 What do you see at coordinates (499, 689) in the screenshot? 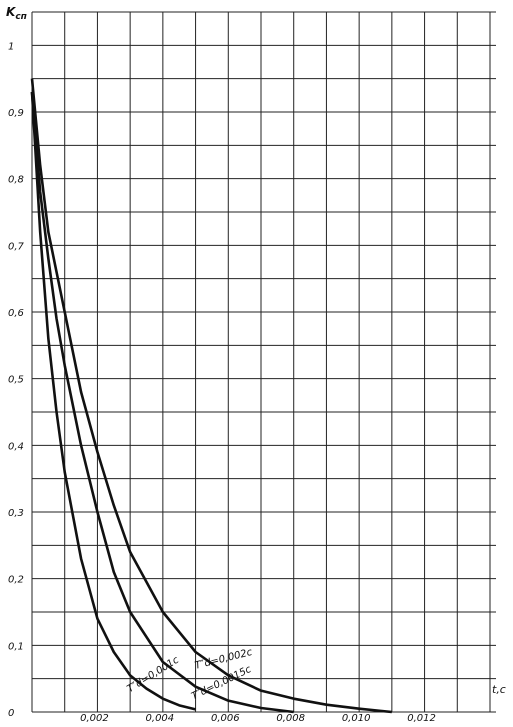
I see `x-axis-label: t,c` at bounding box center [499, 689].